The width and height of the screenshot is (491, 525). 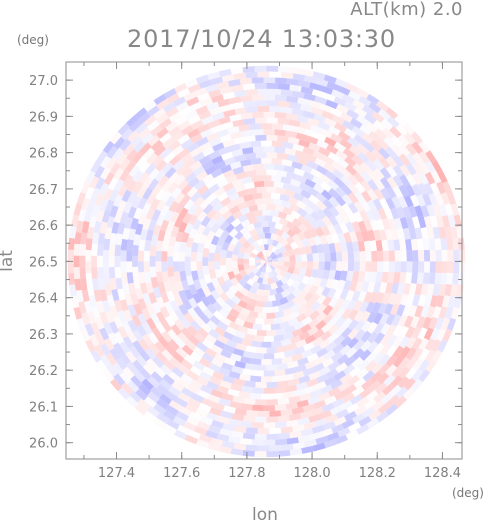 What do you see at coordinates (43, 81) in the screenshot?
I see `y-tick-label: 27.0` at bounding box center [43, 81].